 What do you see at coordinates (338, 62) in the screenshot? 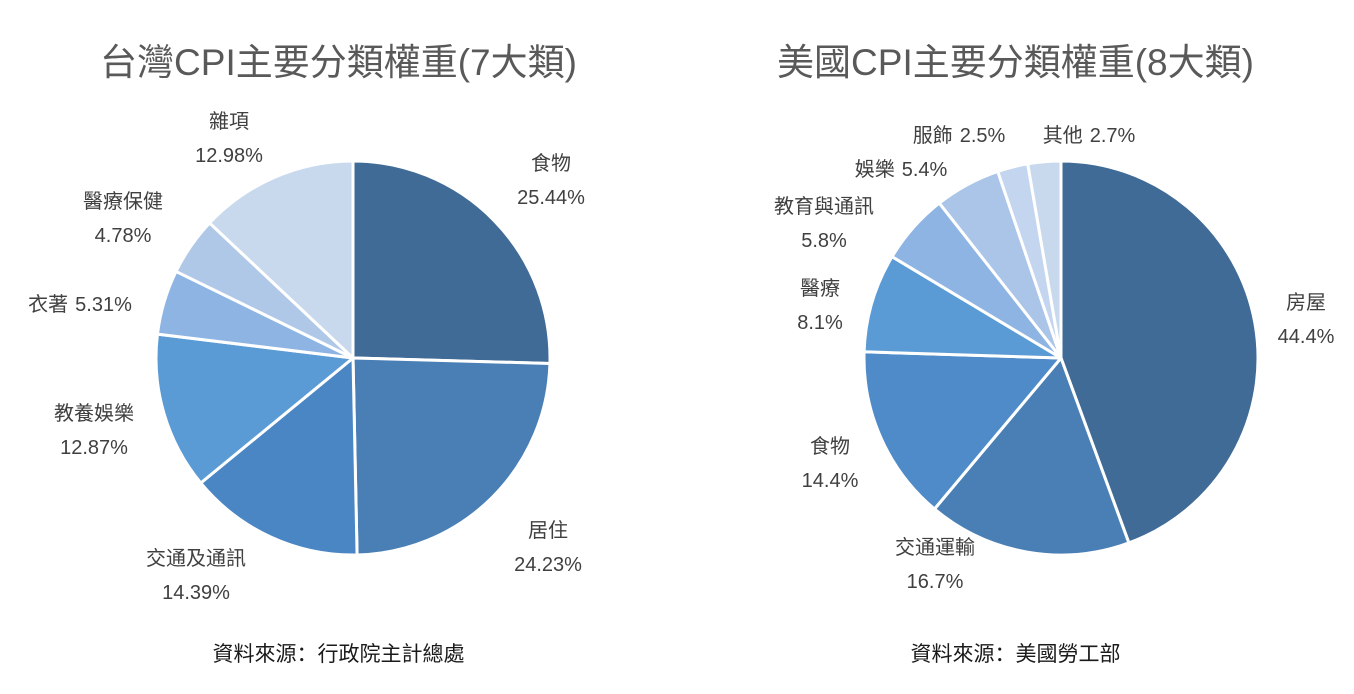
I see `chart-title: 台灣CPI主要分類權重(7大類)` at bounding box center [338, 62].